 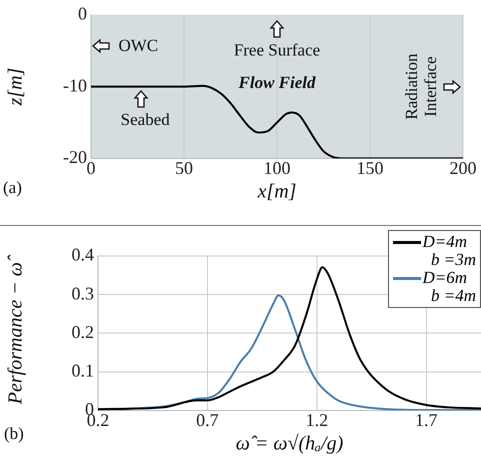 What do you see at coordinates (449, 286) in the screenshot?
I see `legend-label: D=6m b =4m` at bounding box center [449, 286].